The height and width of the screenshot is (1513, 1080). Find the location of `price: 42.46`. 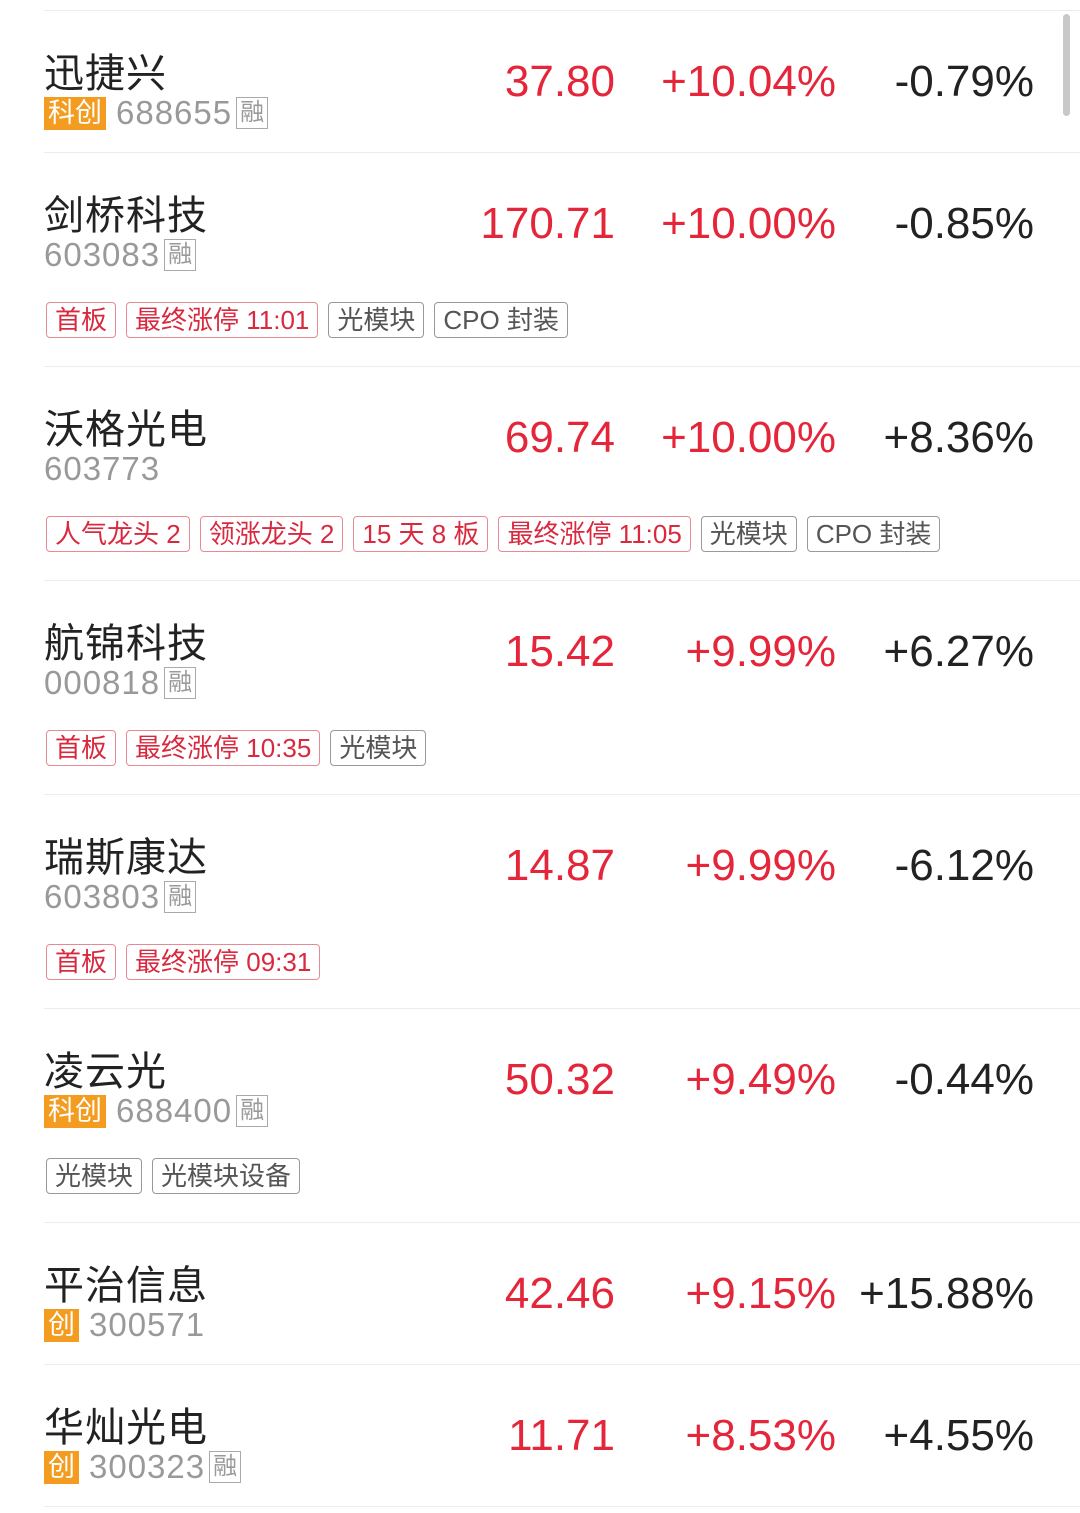

price: 42.46 is located at coordinates (559, 1293).